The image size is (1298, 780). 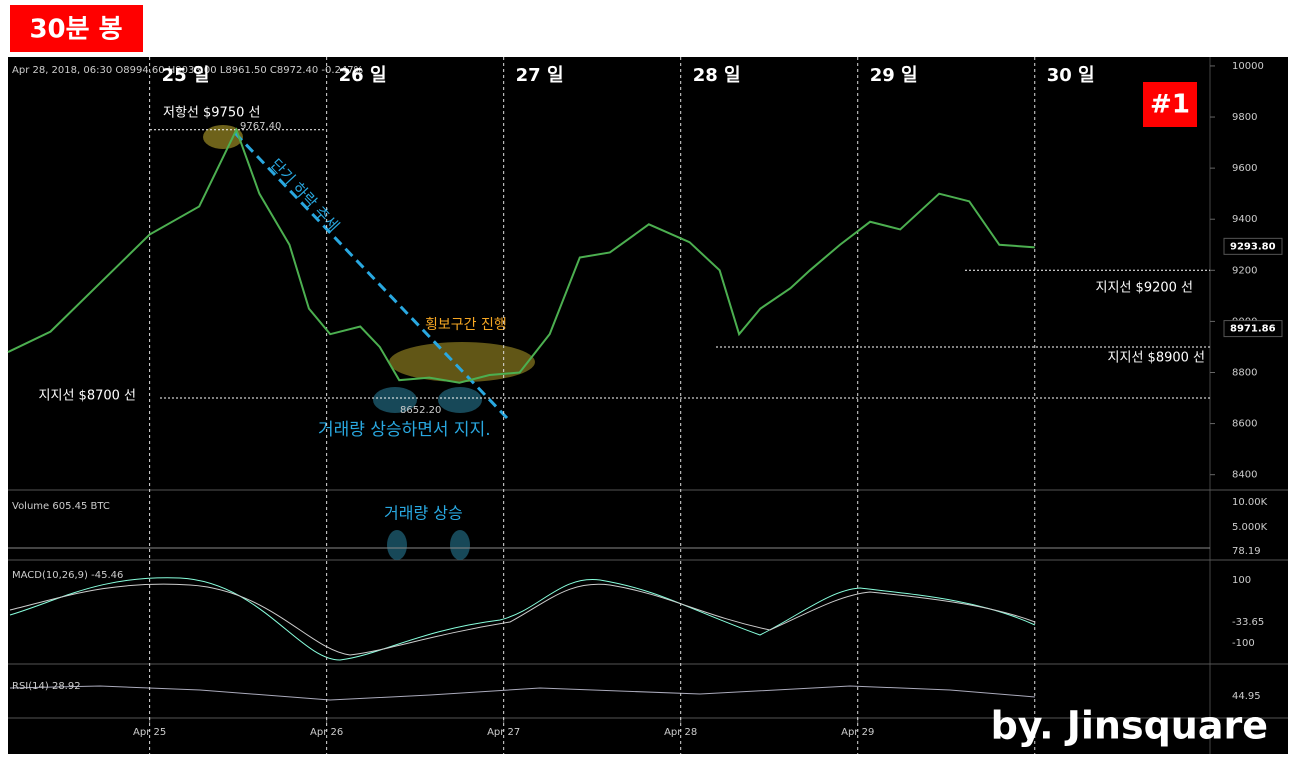 I want to click on level-label: 지지선 $8900 선, so click(x=1156, y=358).